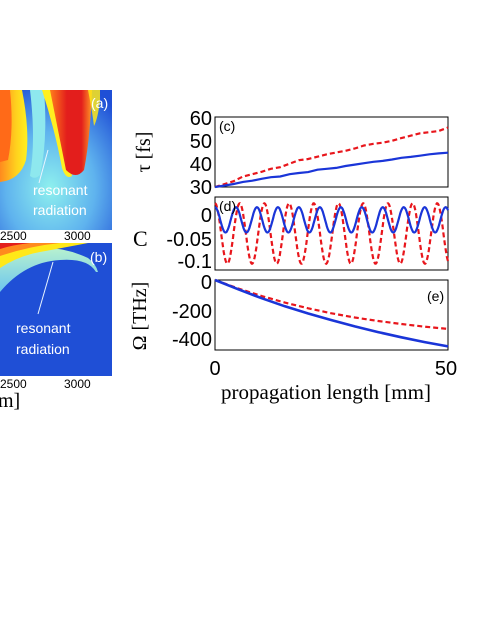 The width and height of the screenshot is (491, 640). I want to click on heatmap-panel-a: (a) resonant radiation, so click(56, 160).